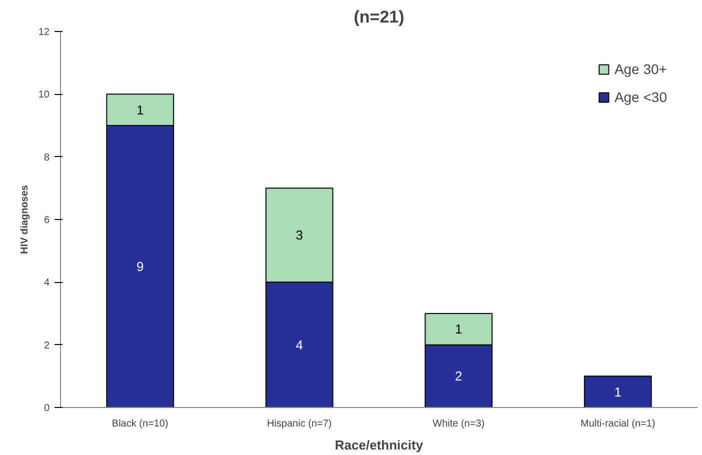 This screenshot has width=702, height=455. Describe the element at coordinates (47, 220) in the screenshot. I see `y-tick-label: 6` at that location.